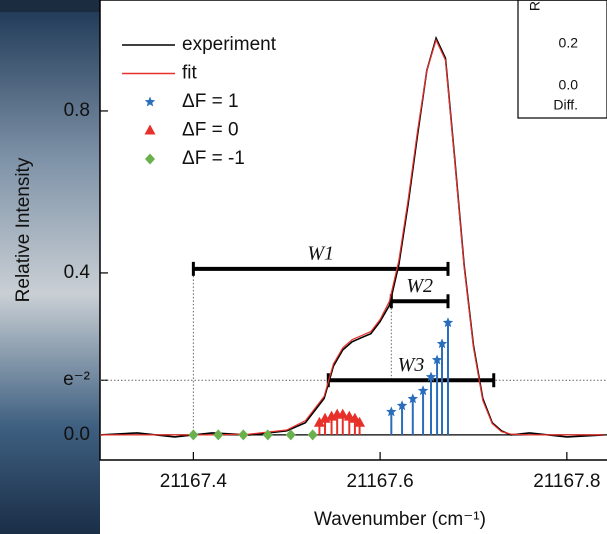 The width and height of the screenshot is (607, 534). I want to click on inset-axis-label: R, so click(535, 6).